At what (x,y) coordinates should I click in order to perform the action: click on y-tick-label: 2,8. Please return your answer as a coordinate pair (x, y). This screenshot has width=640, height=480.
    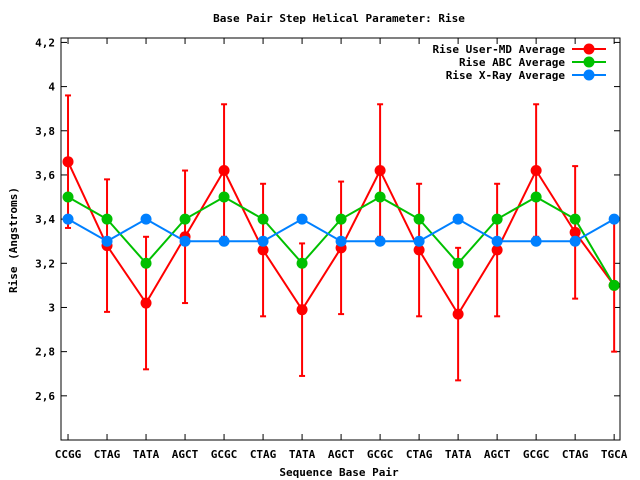
    Looking at the image, I should click on (45, 352).